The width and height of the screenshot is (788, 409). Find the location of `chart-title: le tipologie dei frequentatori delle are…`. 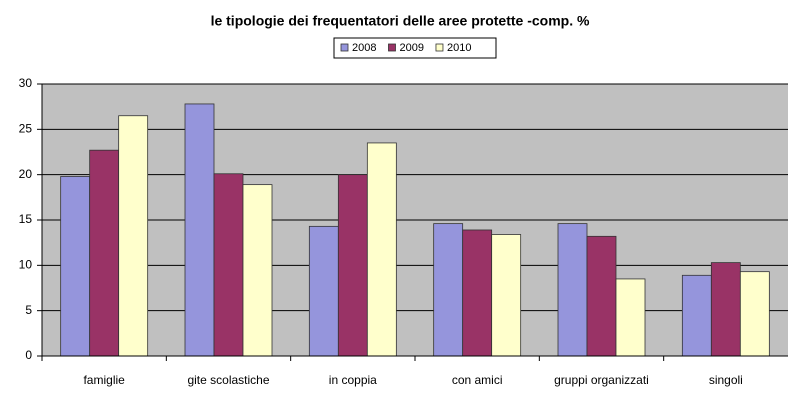

chart-title: le tipologie dei frequentatori delle are… is located at coordinates (400, 21).